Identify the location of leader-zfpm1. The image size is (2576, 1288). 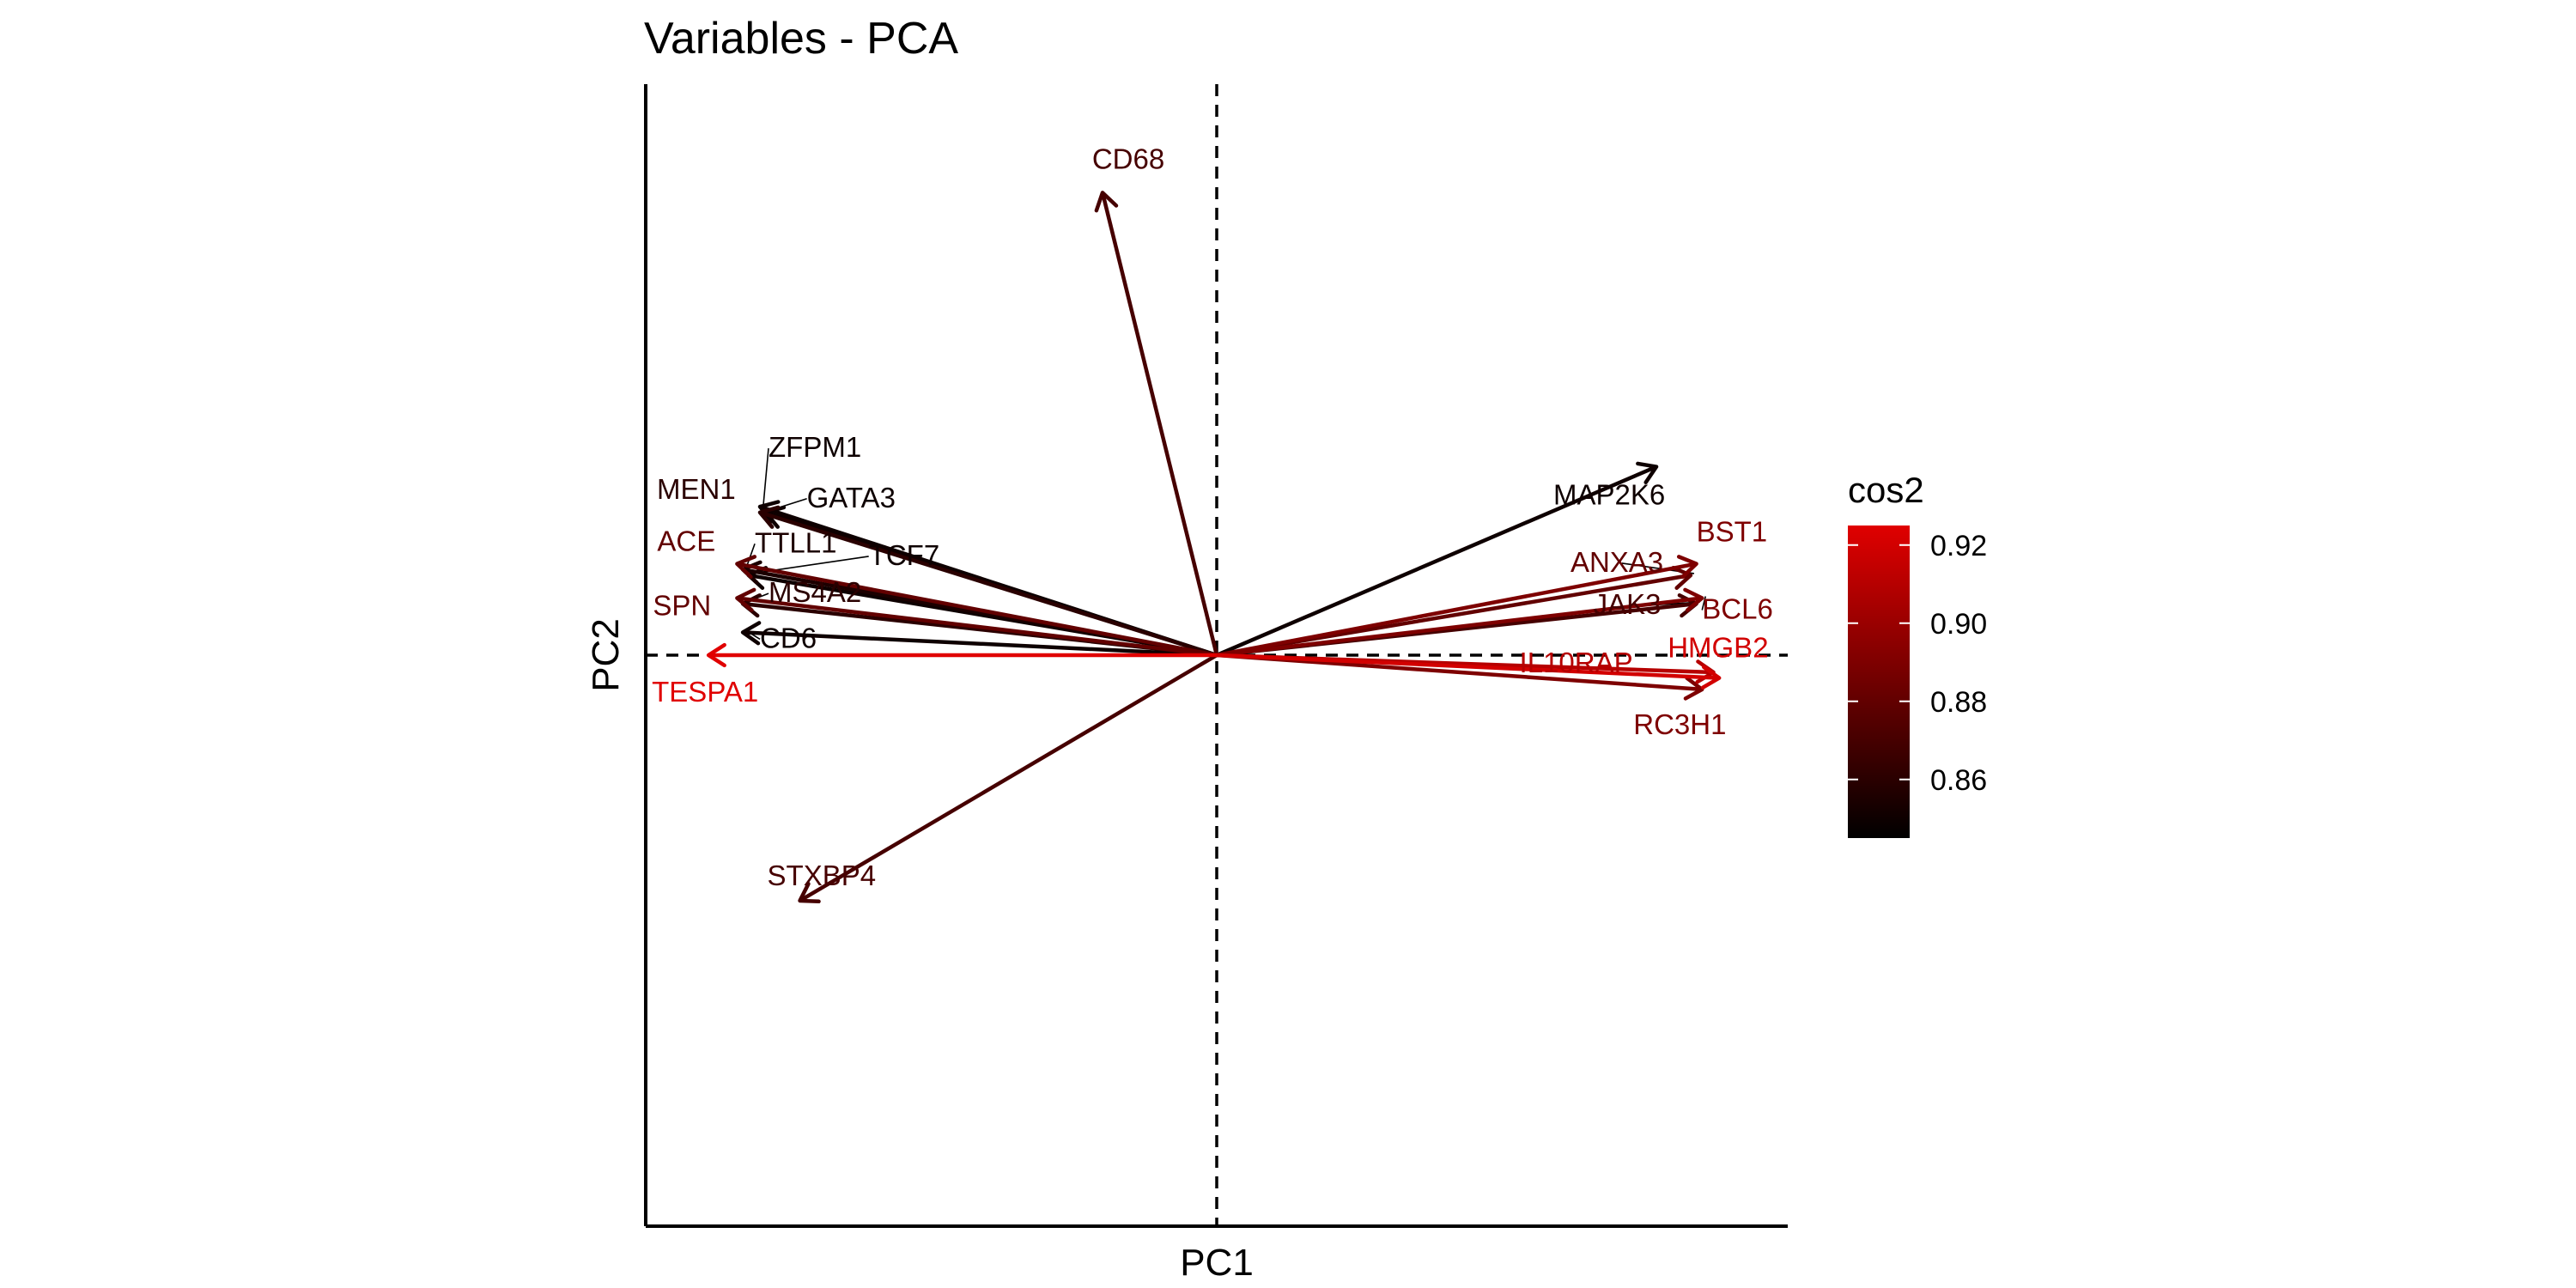
(766, 477).